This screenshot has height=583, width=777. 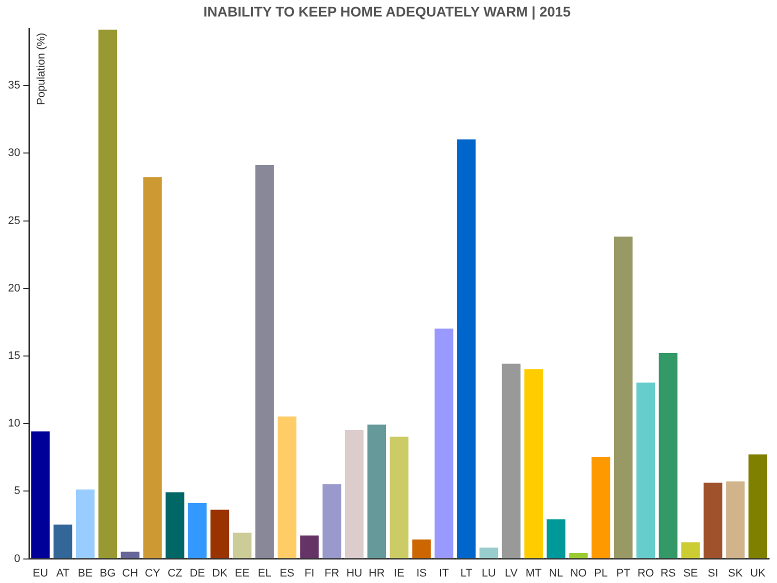 What do you see at coordinates (736, 573) in the screenshot?
I see `x-tick-label: SK` at bounding box center [736, 573].